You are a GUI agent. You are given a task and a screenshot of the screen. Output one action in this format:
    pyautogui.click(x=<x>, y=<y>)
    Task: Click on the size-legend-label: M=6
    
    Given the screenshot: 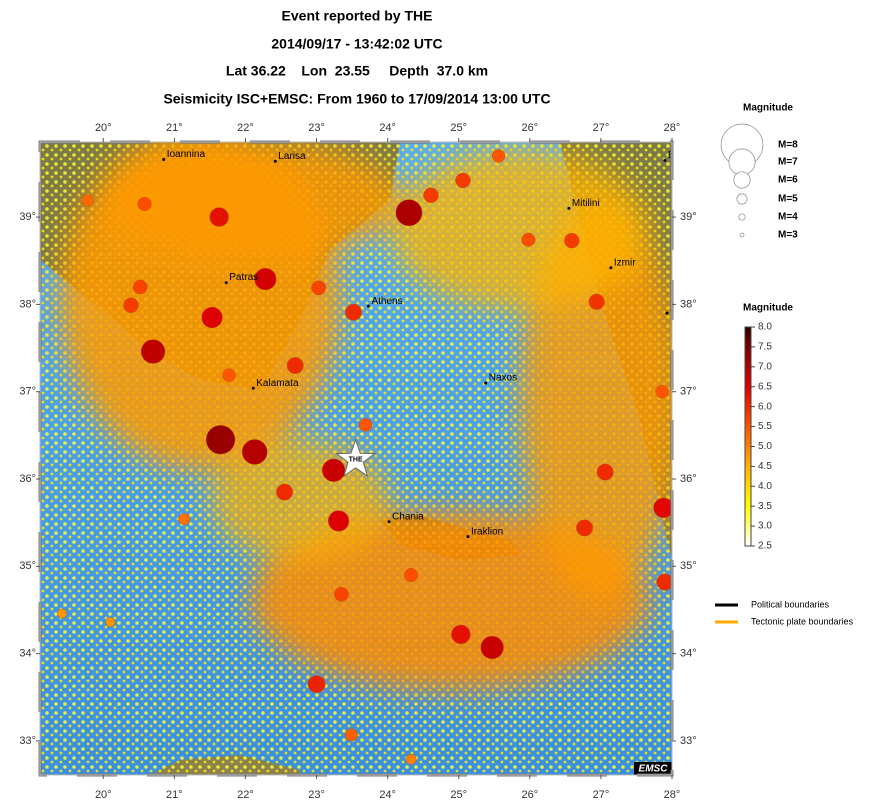 What is the action you would take?
    pyautogui.click(x=788, y=180)
    